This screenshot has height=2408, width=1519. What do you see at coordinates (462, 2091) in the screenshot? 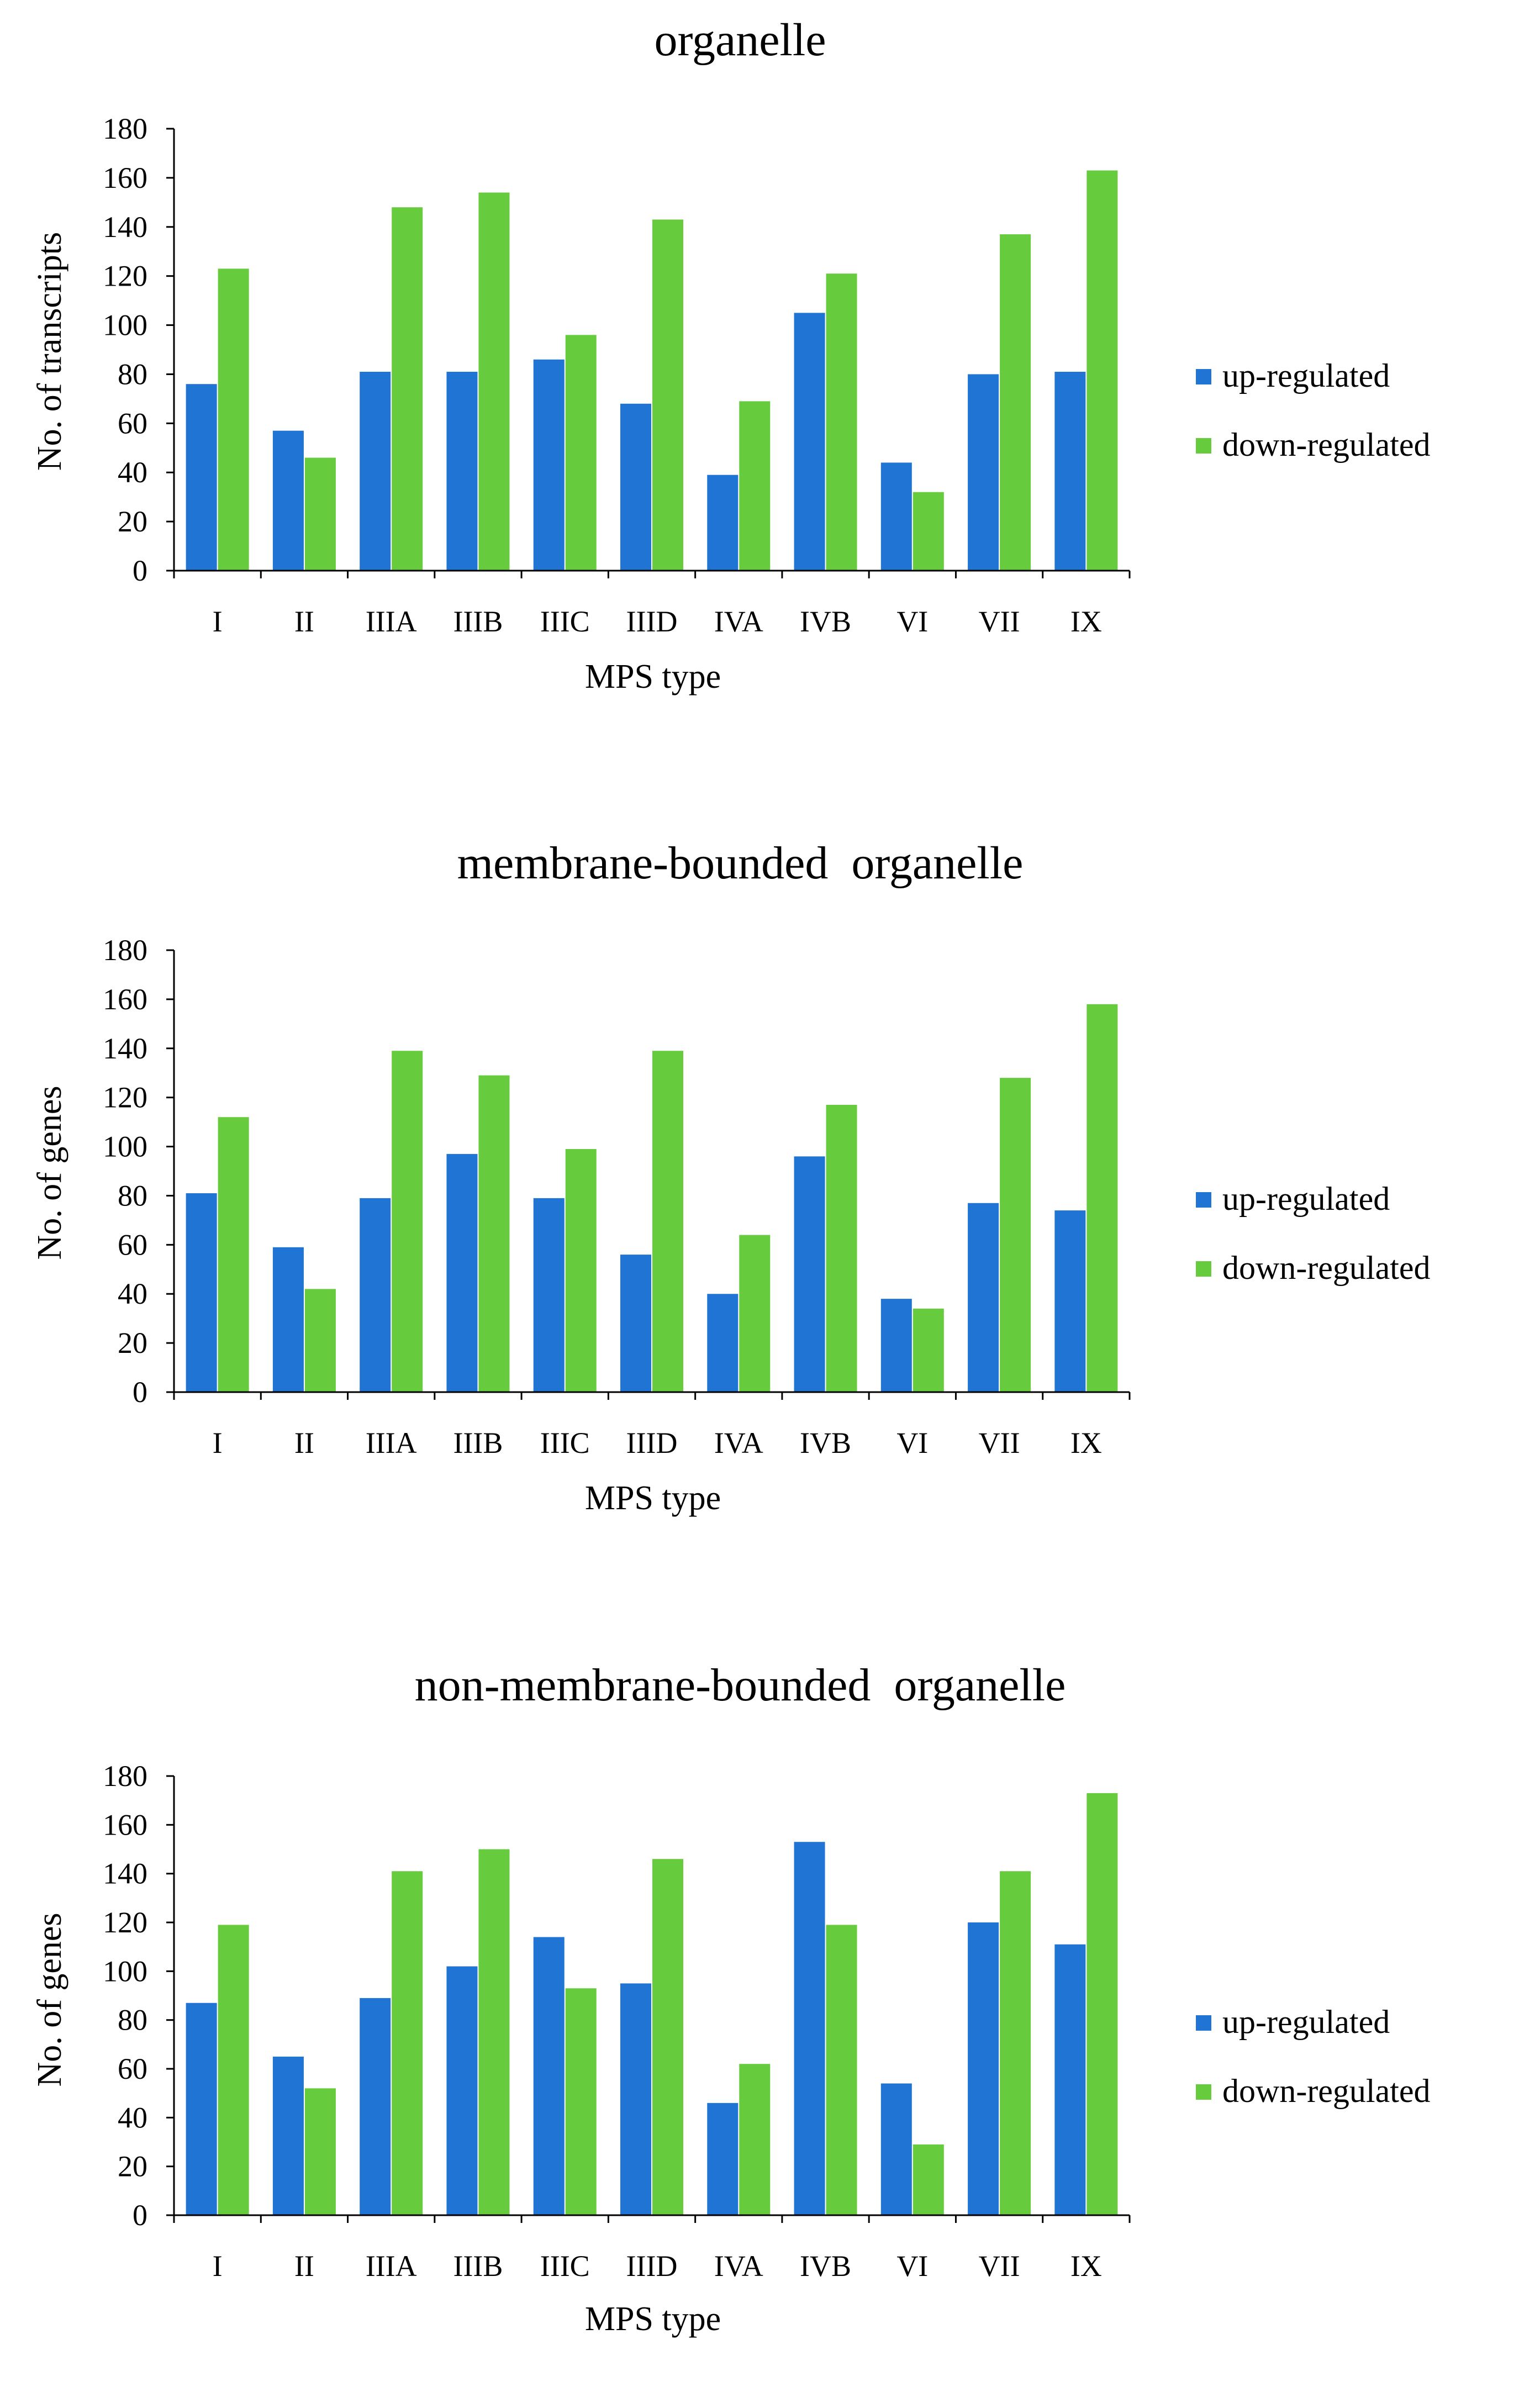
I see `bar-up-IIIB` at bounding box center [462, 2091].